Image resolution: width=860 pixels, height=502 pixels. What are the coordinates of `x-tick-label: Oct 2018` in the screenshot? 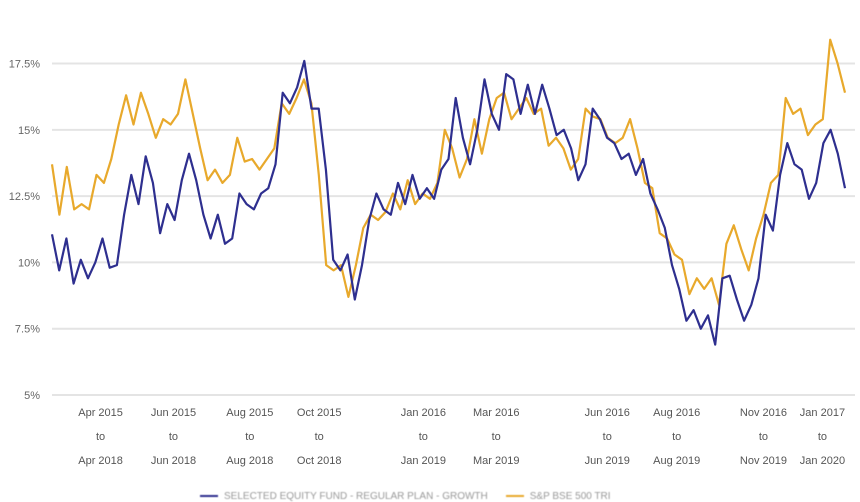 It's located at (319, 461).